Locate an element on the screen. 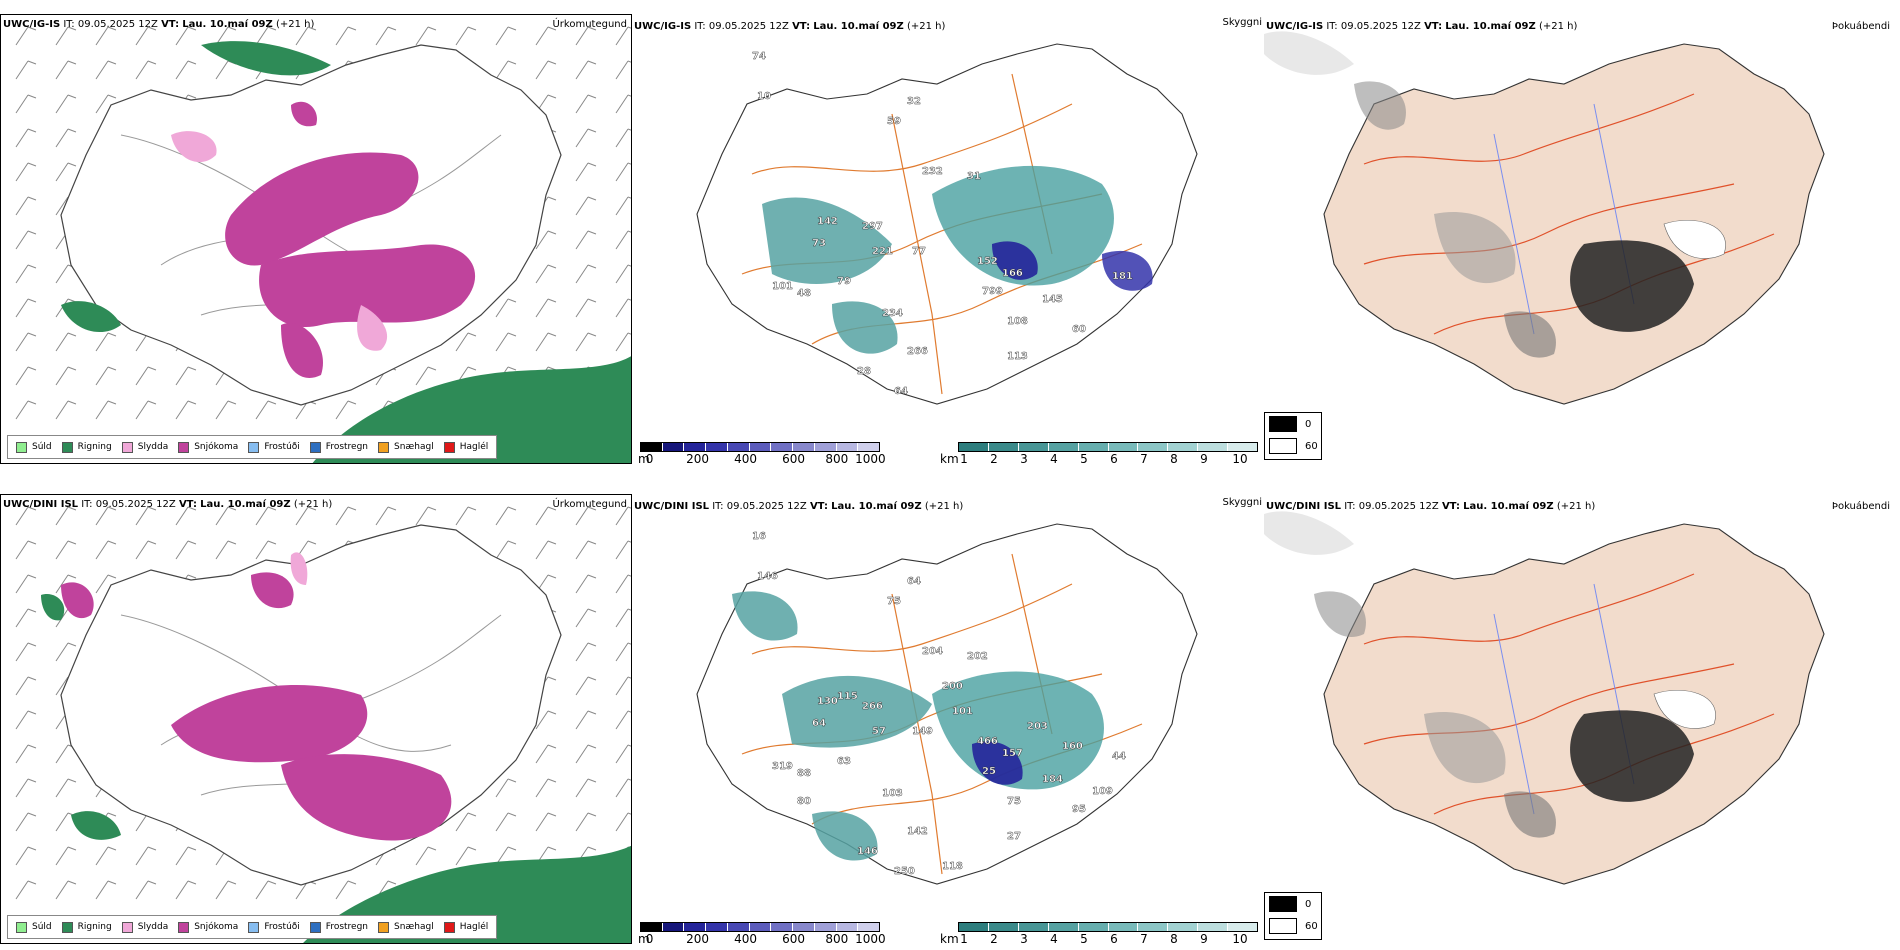  colorbar-m-ticks: 0 200 400 600 800 1000 is located at coordinates (763, 458).